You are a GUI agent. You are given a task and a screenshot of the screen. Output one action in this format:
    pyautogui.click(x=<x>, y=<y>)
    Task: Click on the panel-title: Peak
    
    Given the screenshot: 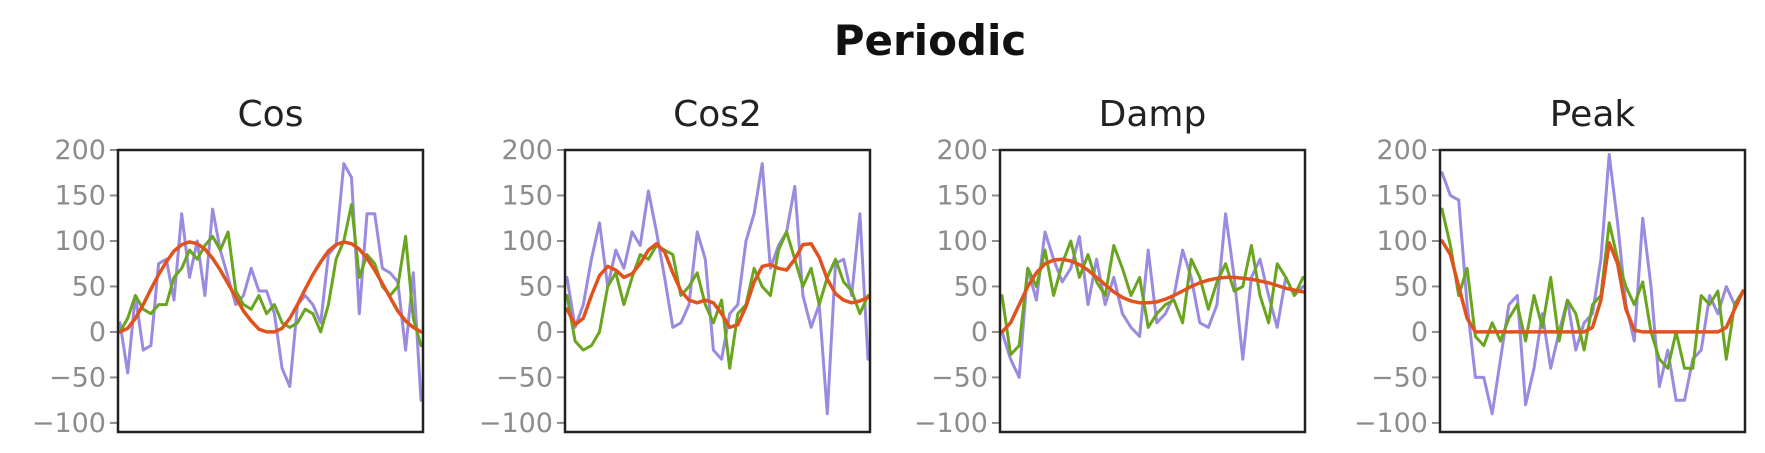 What is the action you would take?
    pyautogui.click(x=1593, y=114)
    